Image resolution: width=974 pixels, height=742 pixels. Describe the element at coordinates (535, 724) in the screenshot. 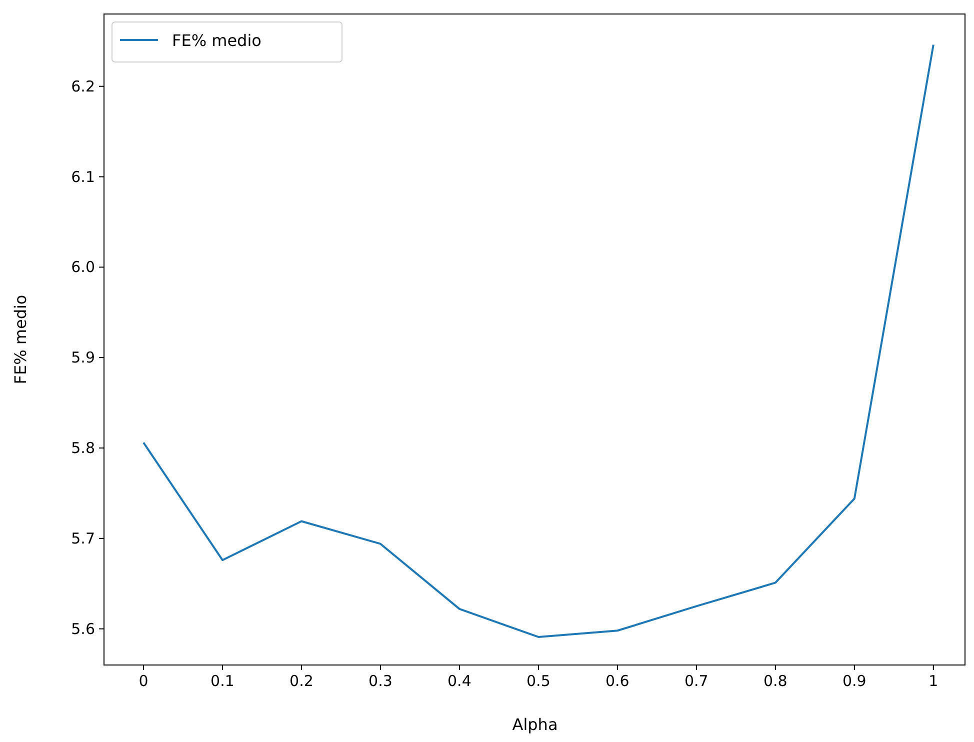

I see `x-axis-title: Alpha` at that location.